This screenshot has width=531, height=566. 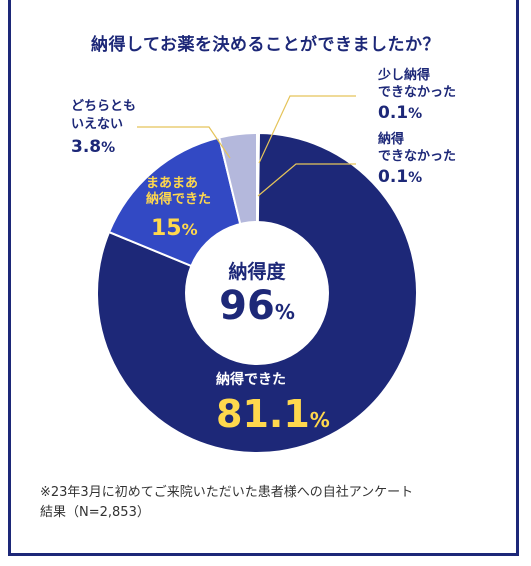 I want to click on label-not-2: できなかった, so click(x=417, y=156).